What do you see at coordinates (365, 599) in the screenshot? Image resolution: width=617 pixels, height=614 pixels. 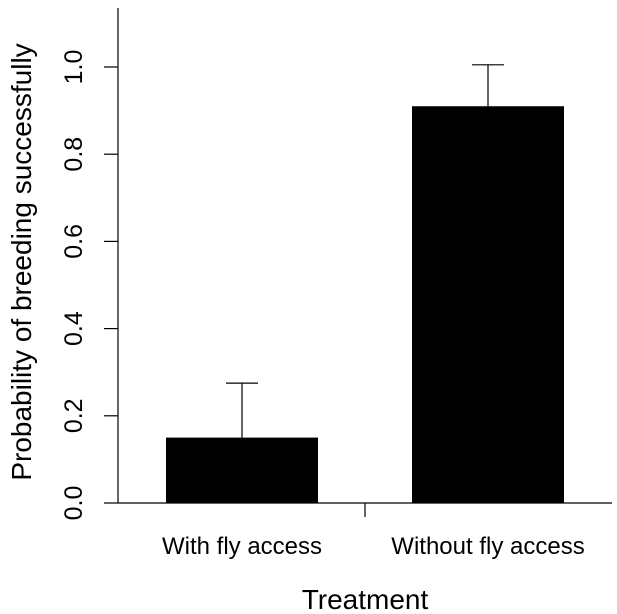 I see `x-axis-title: Treatment` at bounding box center [365, 599].